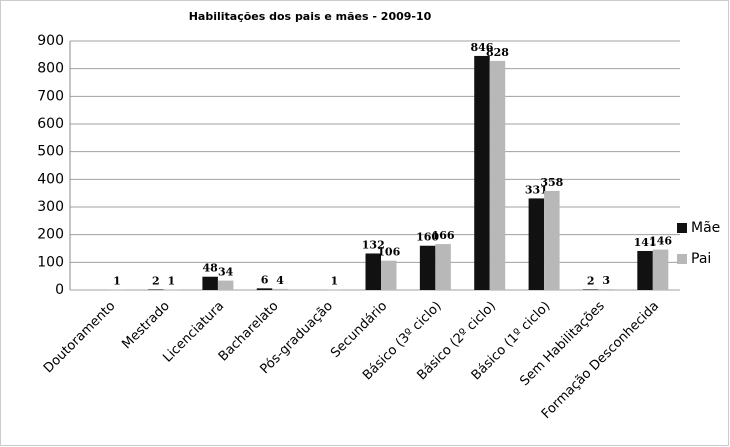 The width and height of the screenshot is (730, 447). Describe the element at coordinates (50, 235) in the screenshot. I see `y-tick-label: 200` at that location.